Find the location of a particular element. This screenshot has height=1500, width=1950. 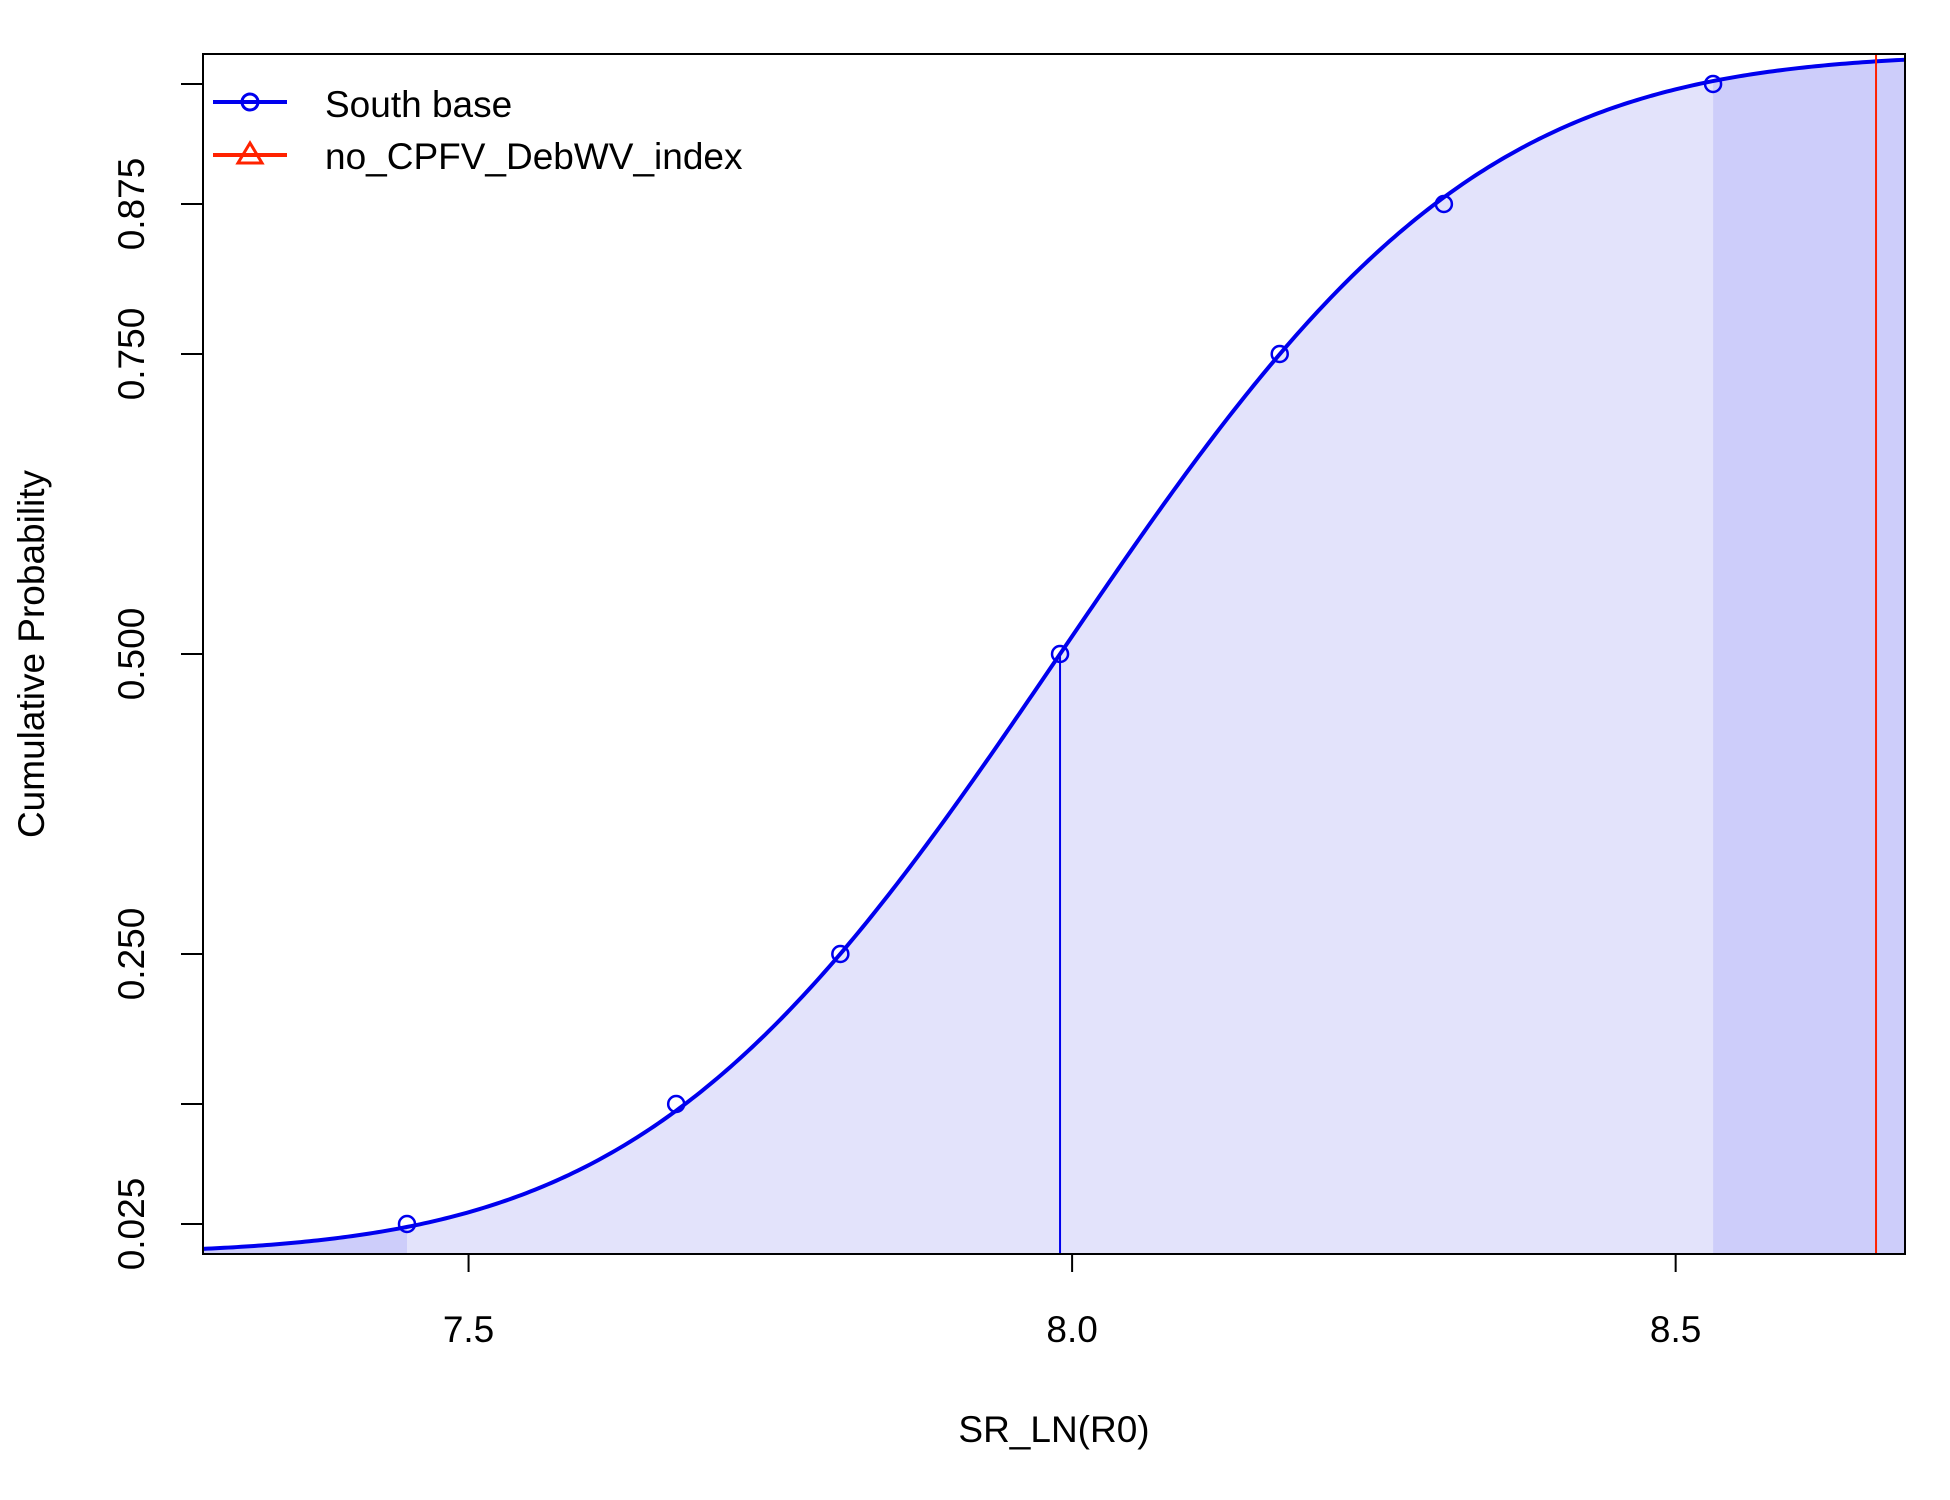

x-tick-label-2: 8.5 is located at coordinates (1675, 1329).